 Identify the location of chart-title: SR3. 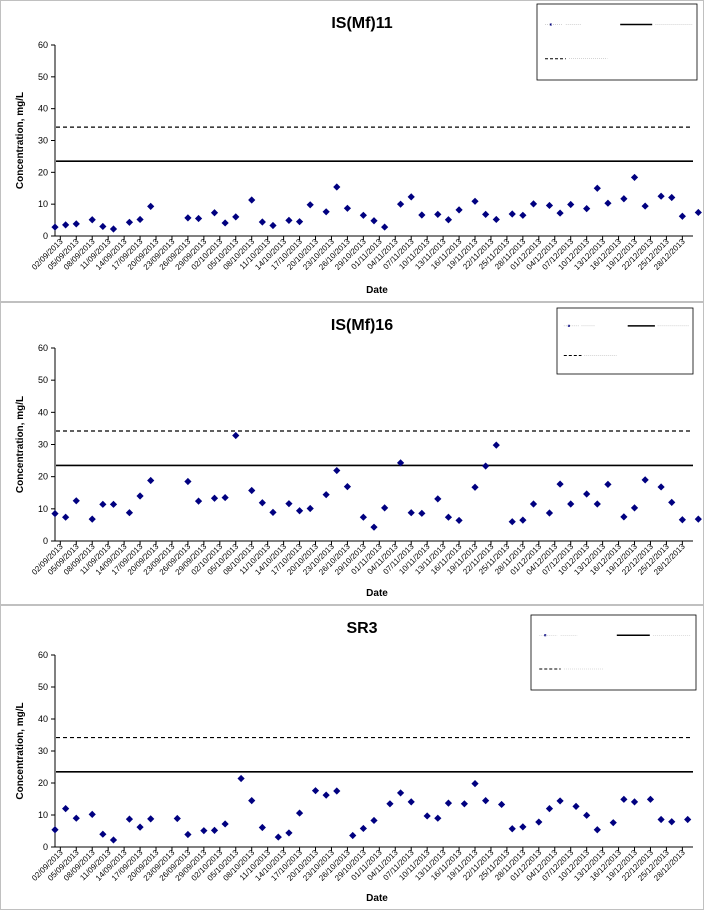
(361, 628).